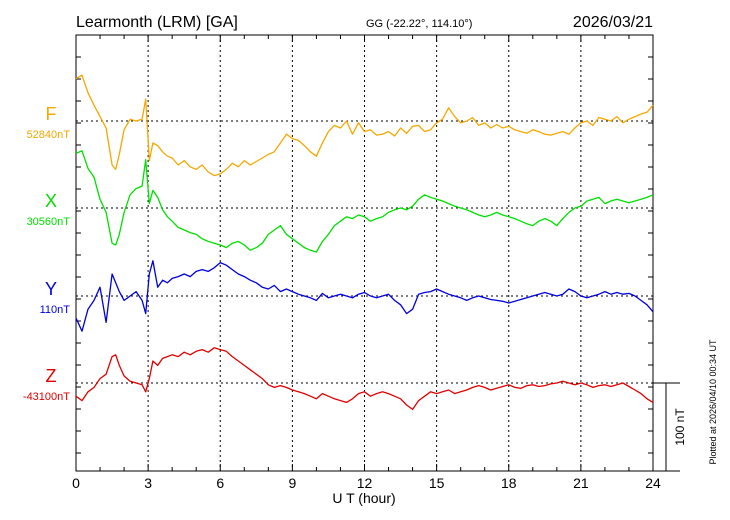 This screenshot has height=520, width=730. What do you see at coordinates (437, 483) in the screenshot?
I see `x-tick-label: 15` at bounding box center [437, 483].